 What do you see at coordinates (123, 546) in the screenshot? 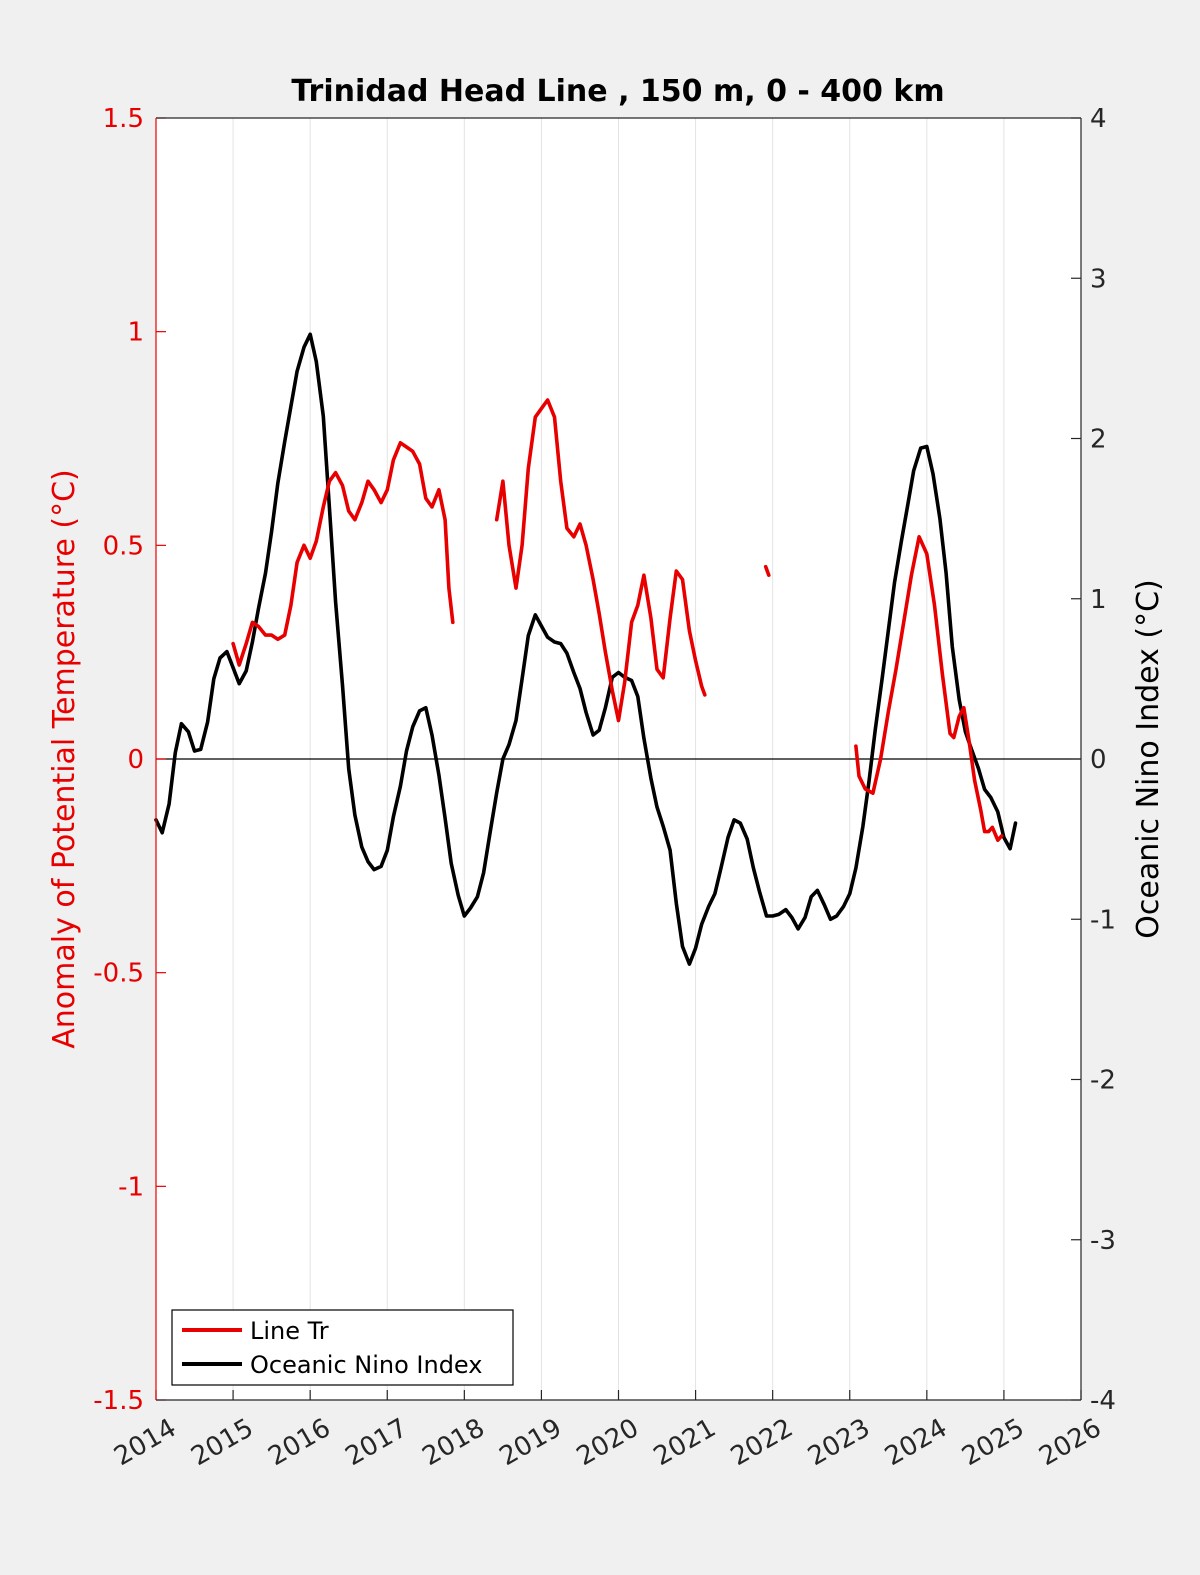
I see `y-left-tick-label: 0.5` at bounding box center [123, 546].